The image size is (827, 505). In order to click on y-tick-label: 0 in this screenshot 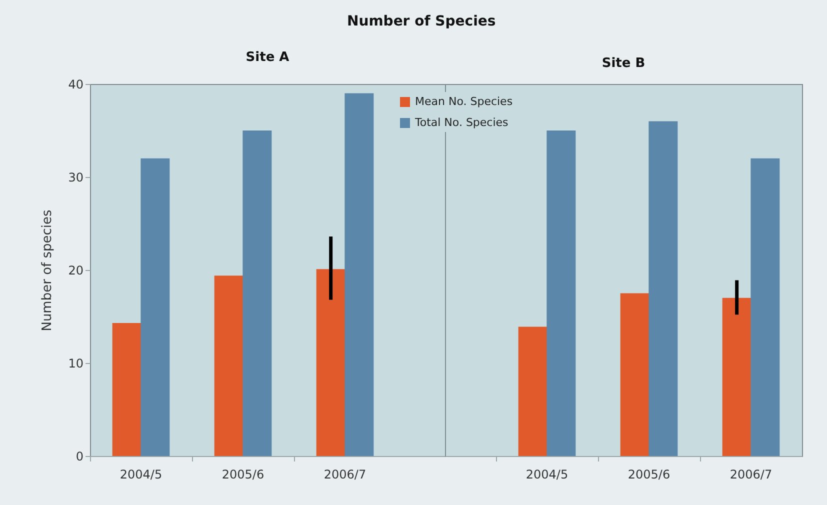, I will do `click(80, 457)`.